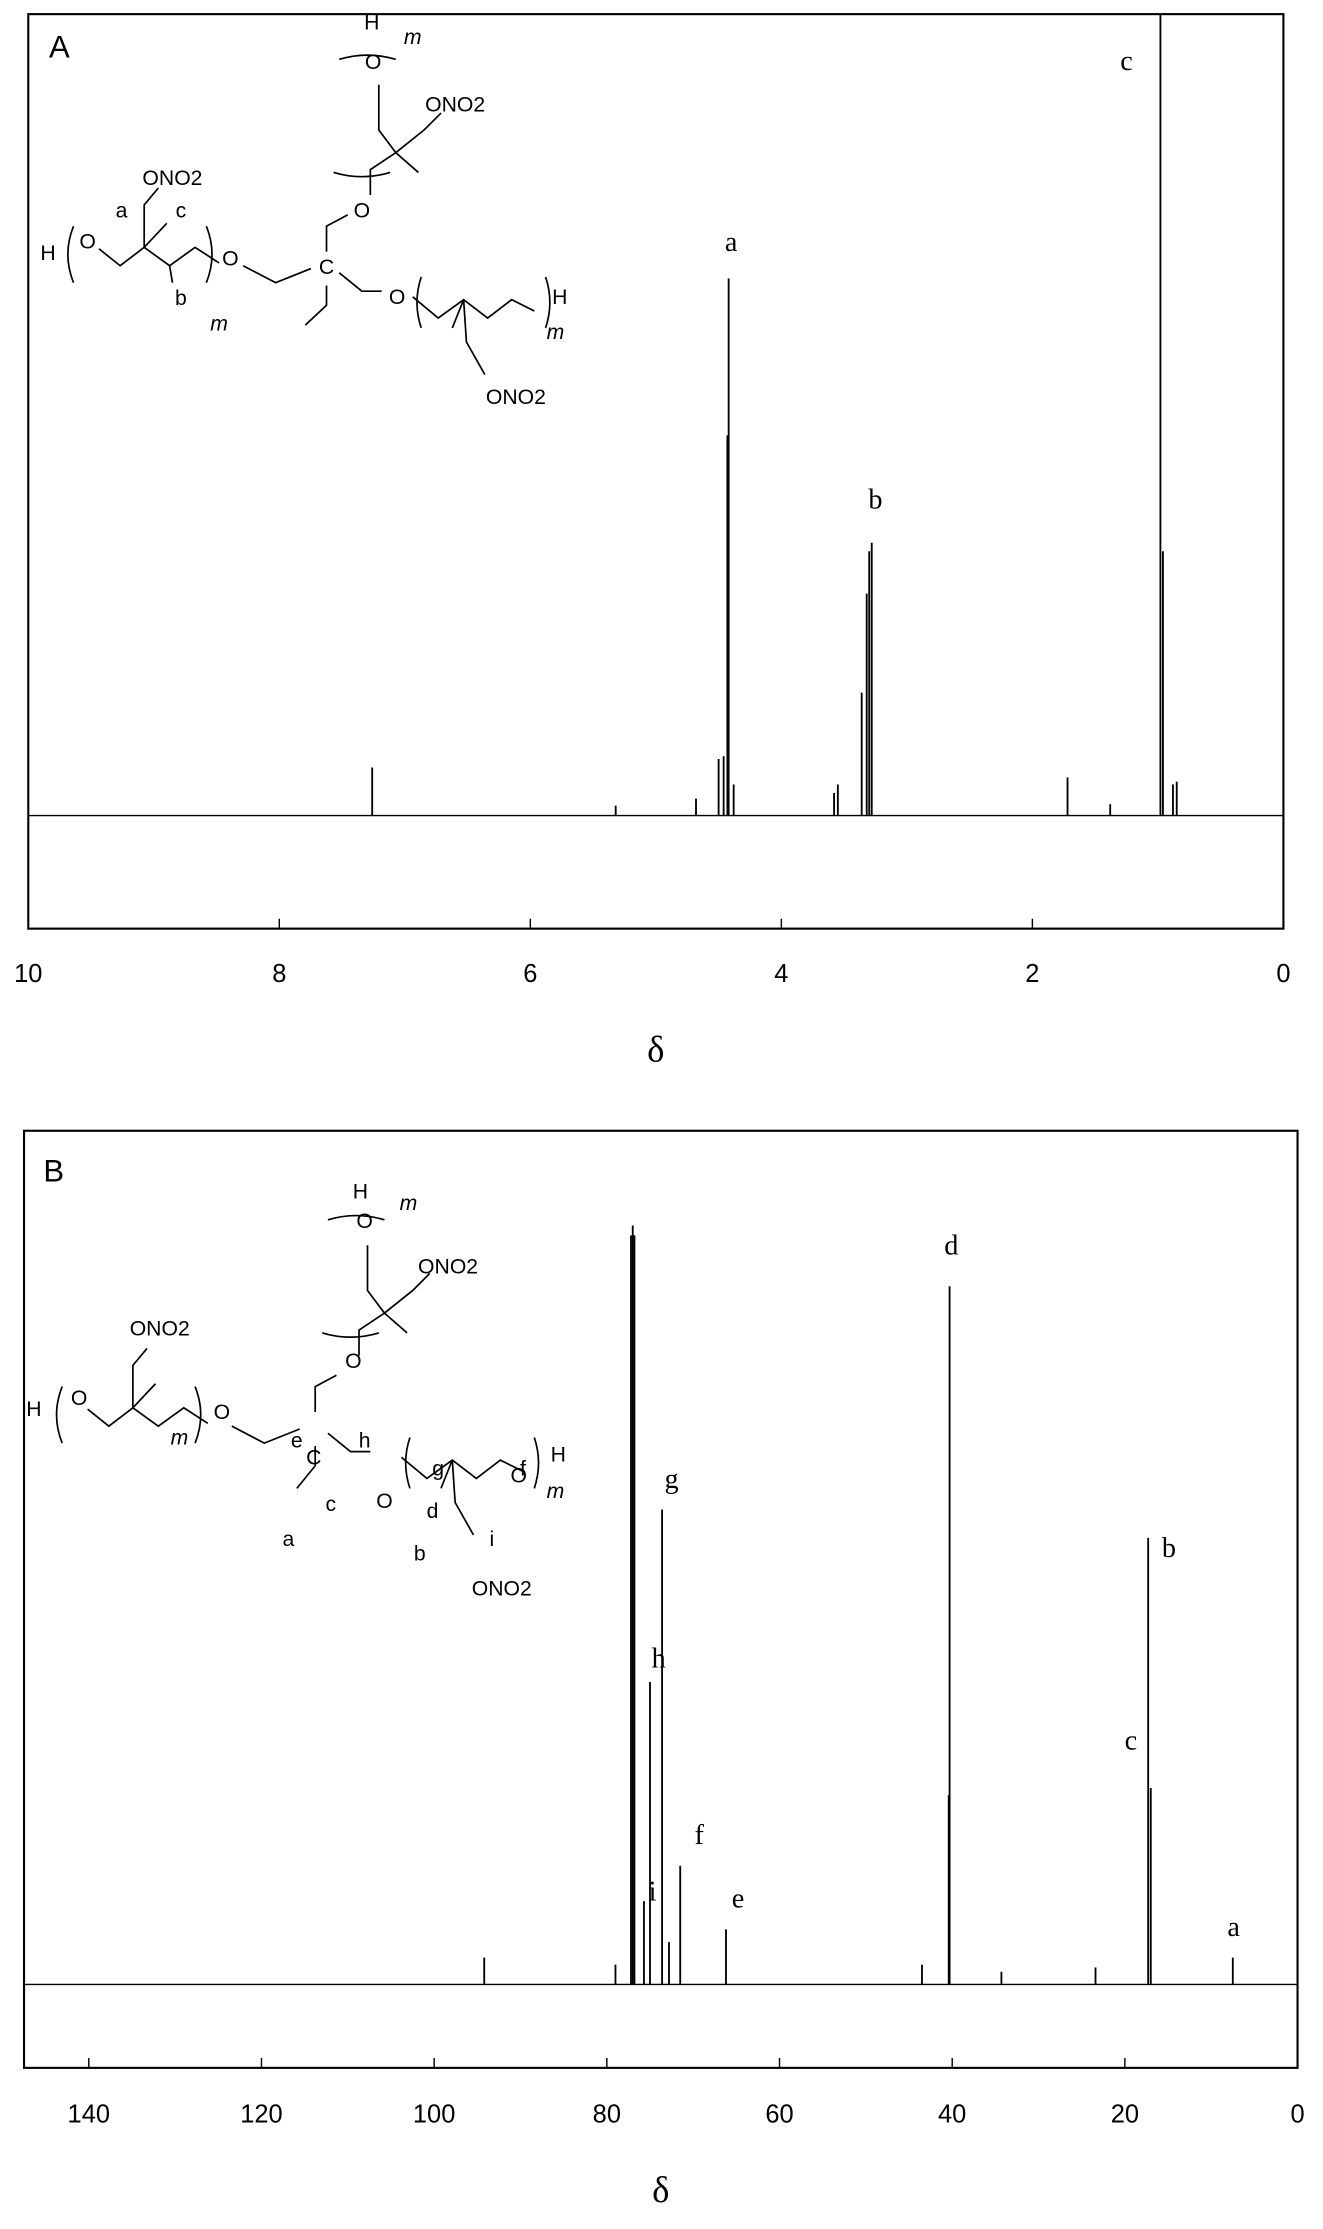 The height and width of the screenshot is (2229, 1323). Describe the element at coordinates (607, 2115) in the screenshot. I see `x-tick-label: 80` at that location.